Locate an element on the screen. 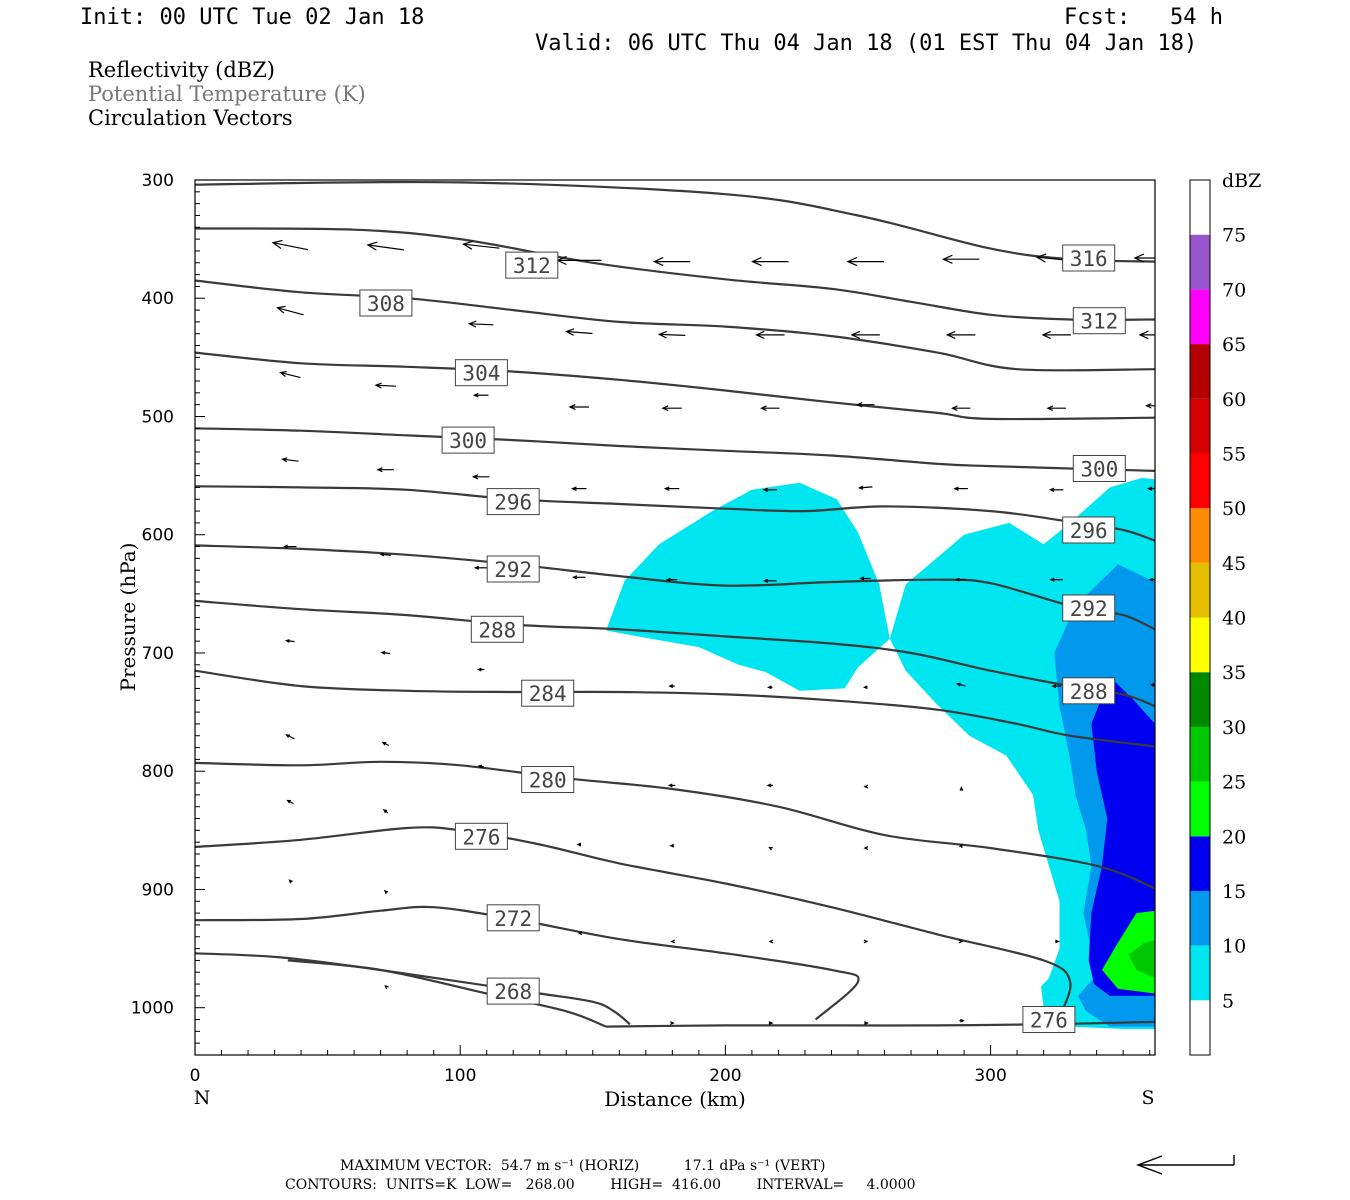 This screenshot has height=1200, width=1350. contour-label-text: 312 is located at coordinates (532, 266).